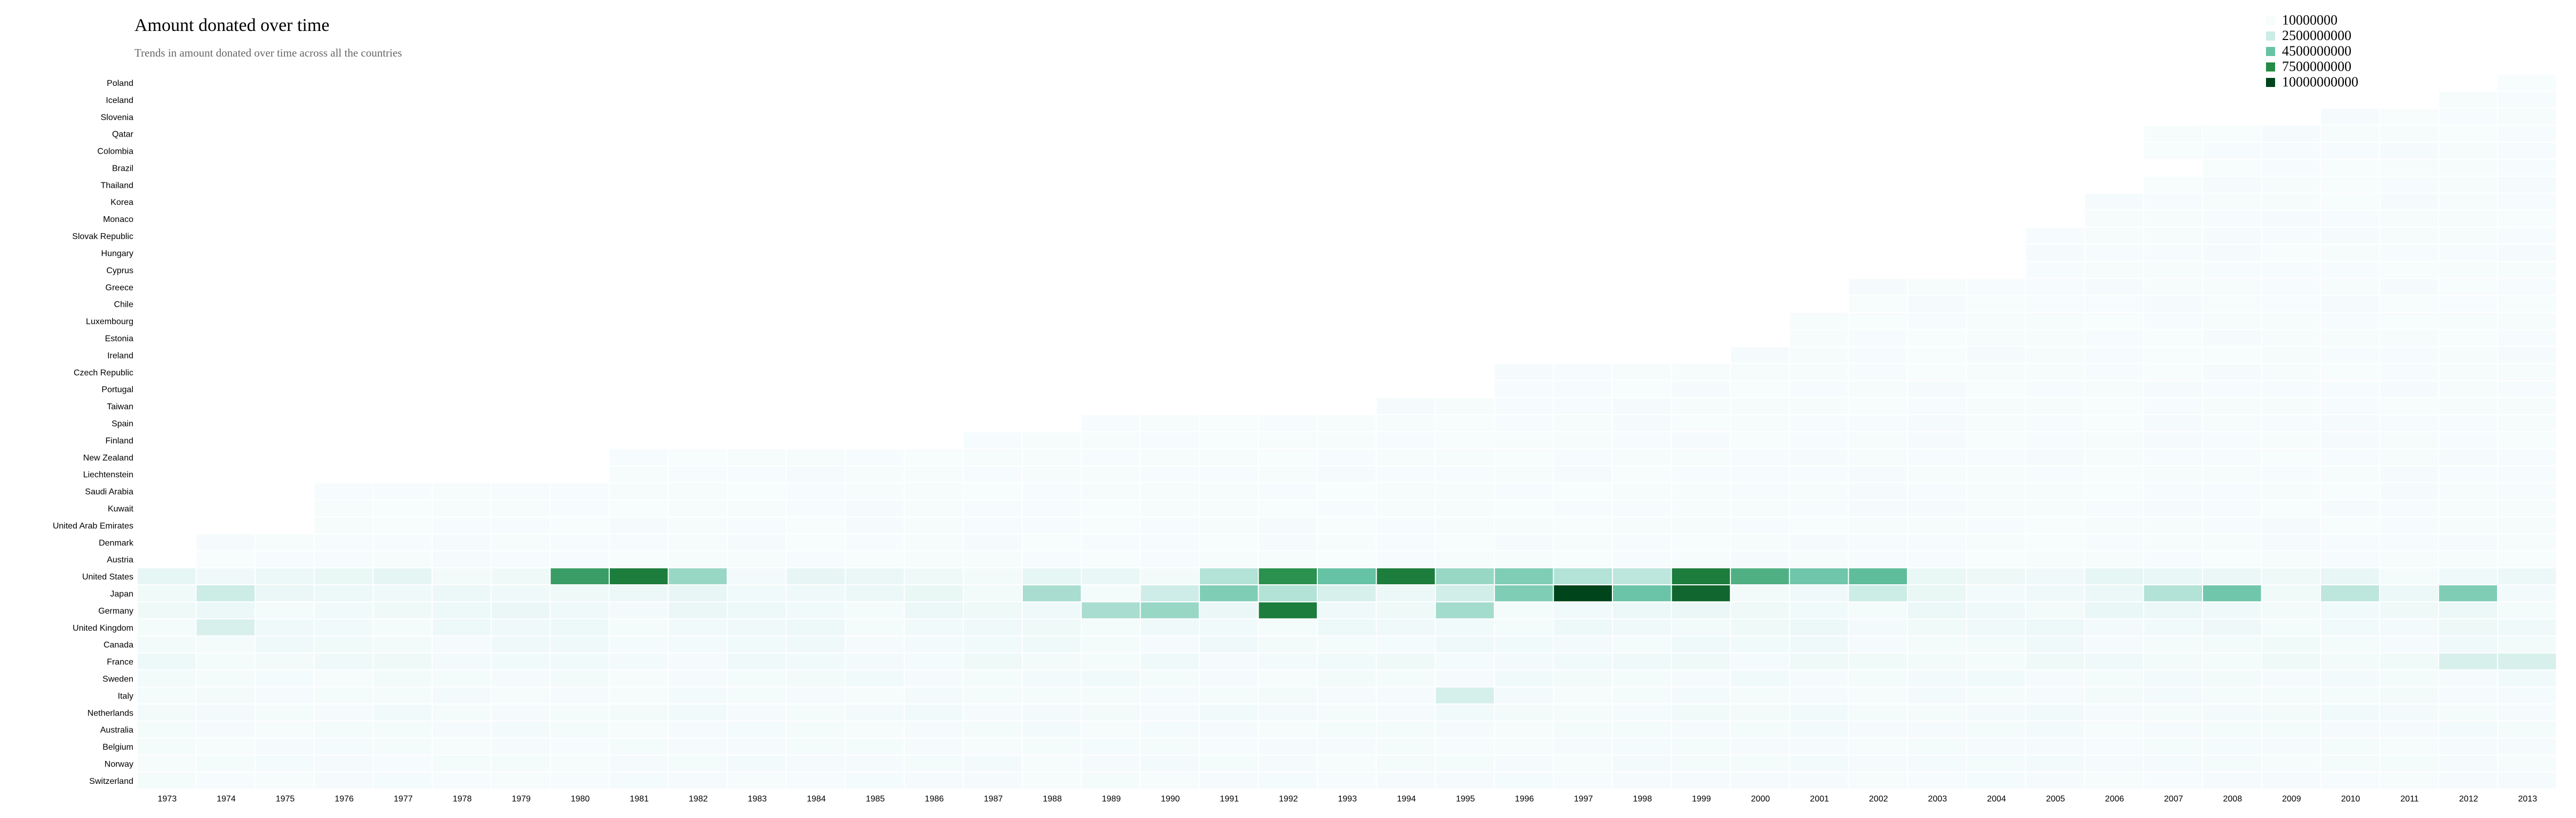  Describe the element at coordinates (934, 799) in the screenshot. I see `year-tick-label: 1986` at that location.